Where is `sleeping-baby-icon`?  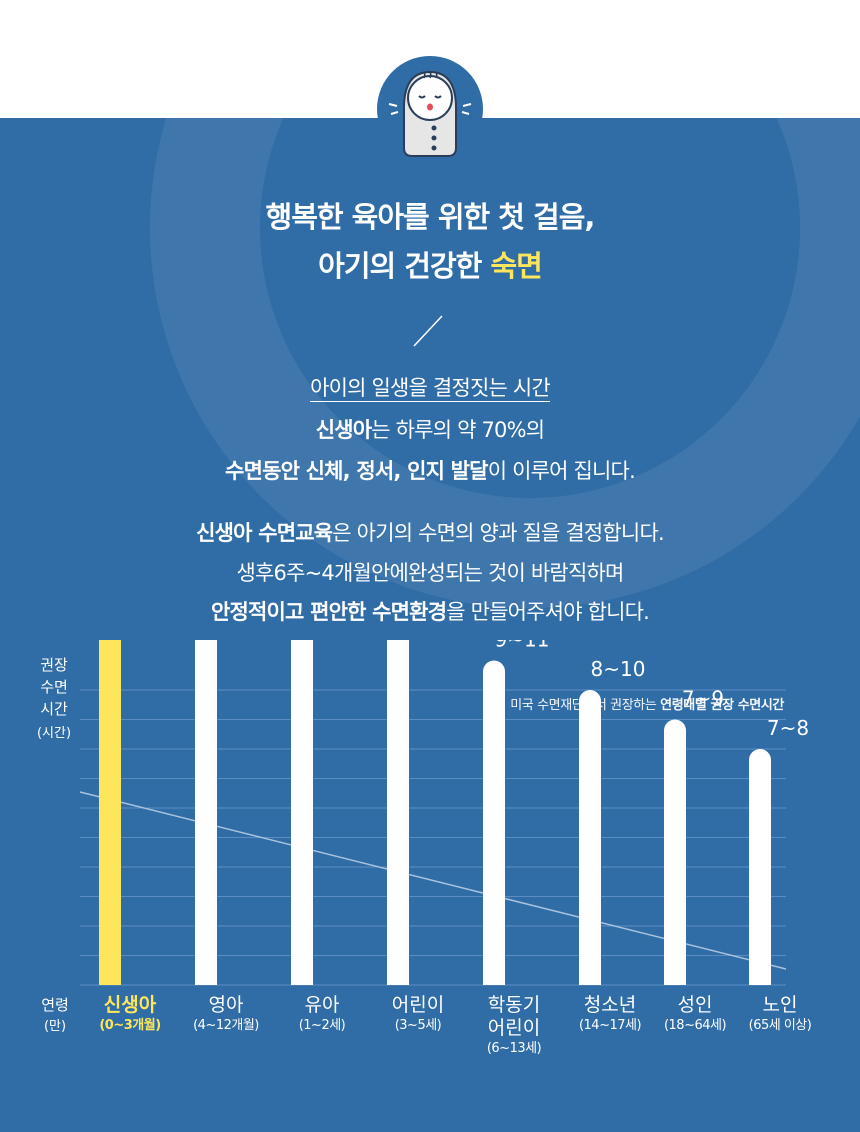 sleeping-baby-icon is located at coordinates (430, 109).